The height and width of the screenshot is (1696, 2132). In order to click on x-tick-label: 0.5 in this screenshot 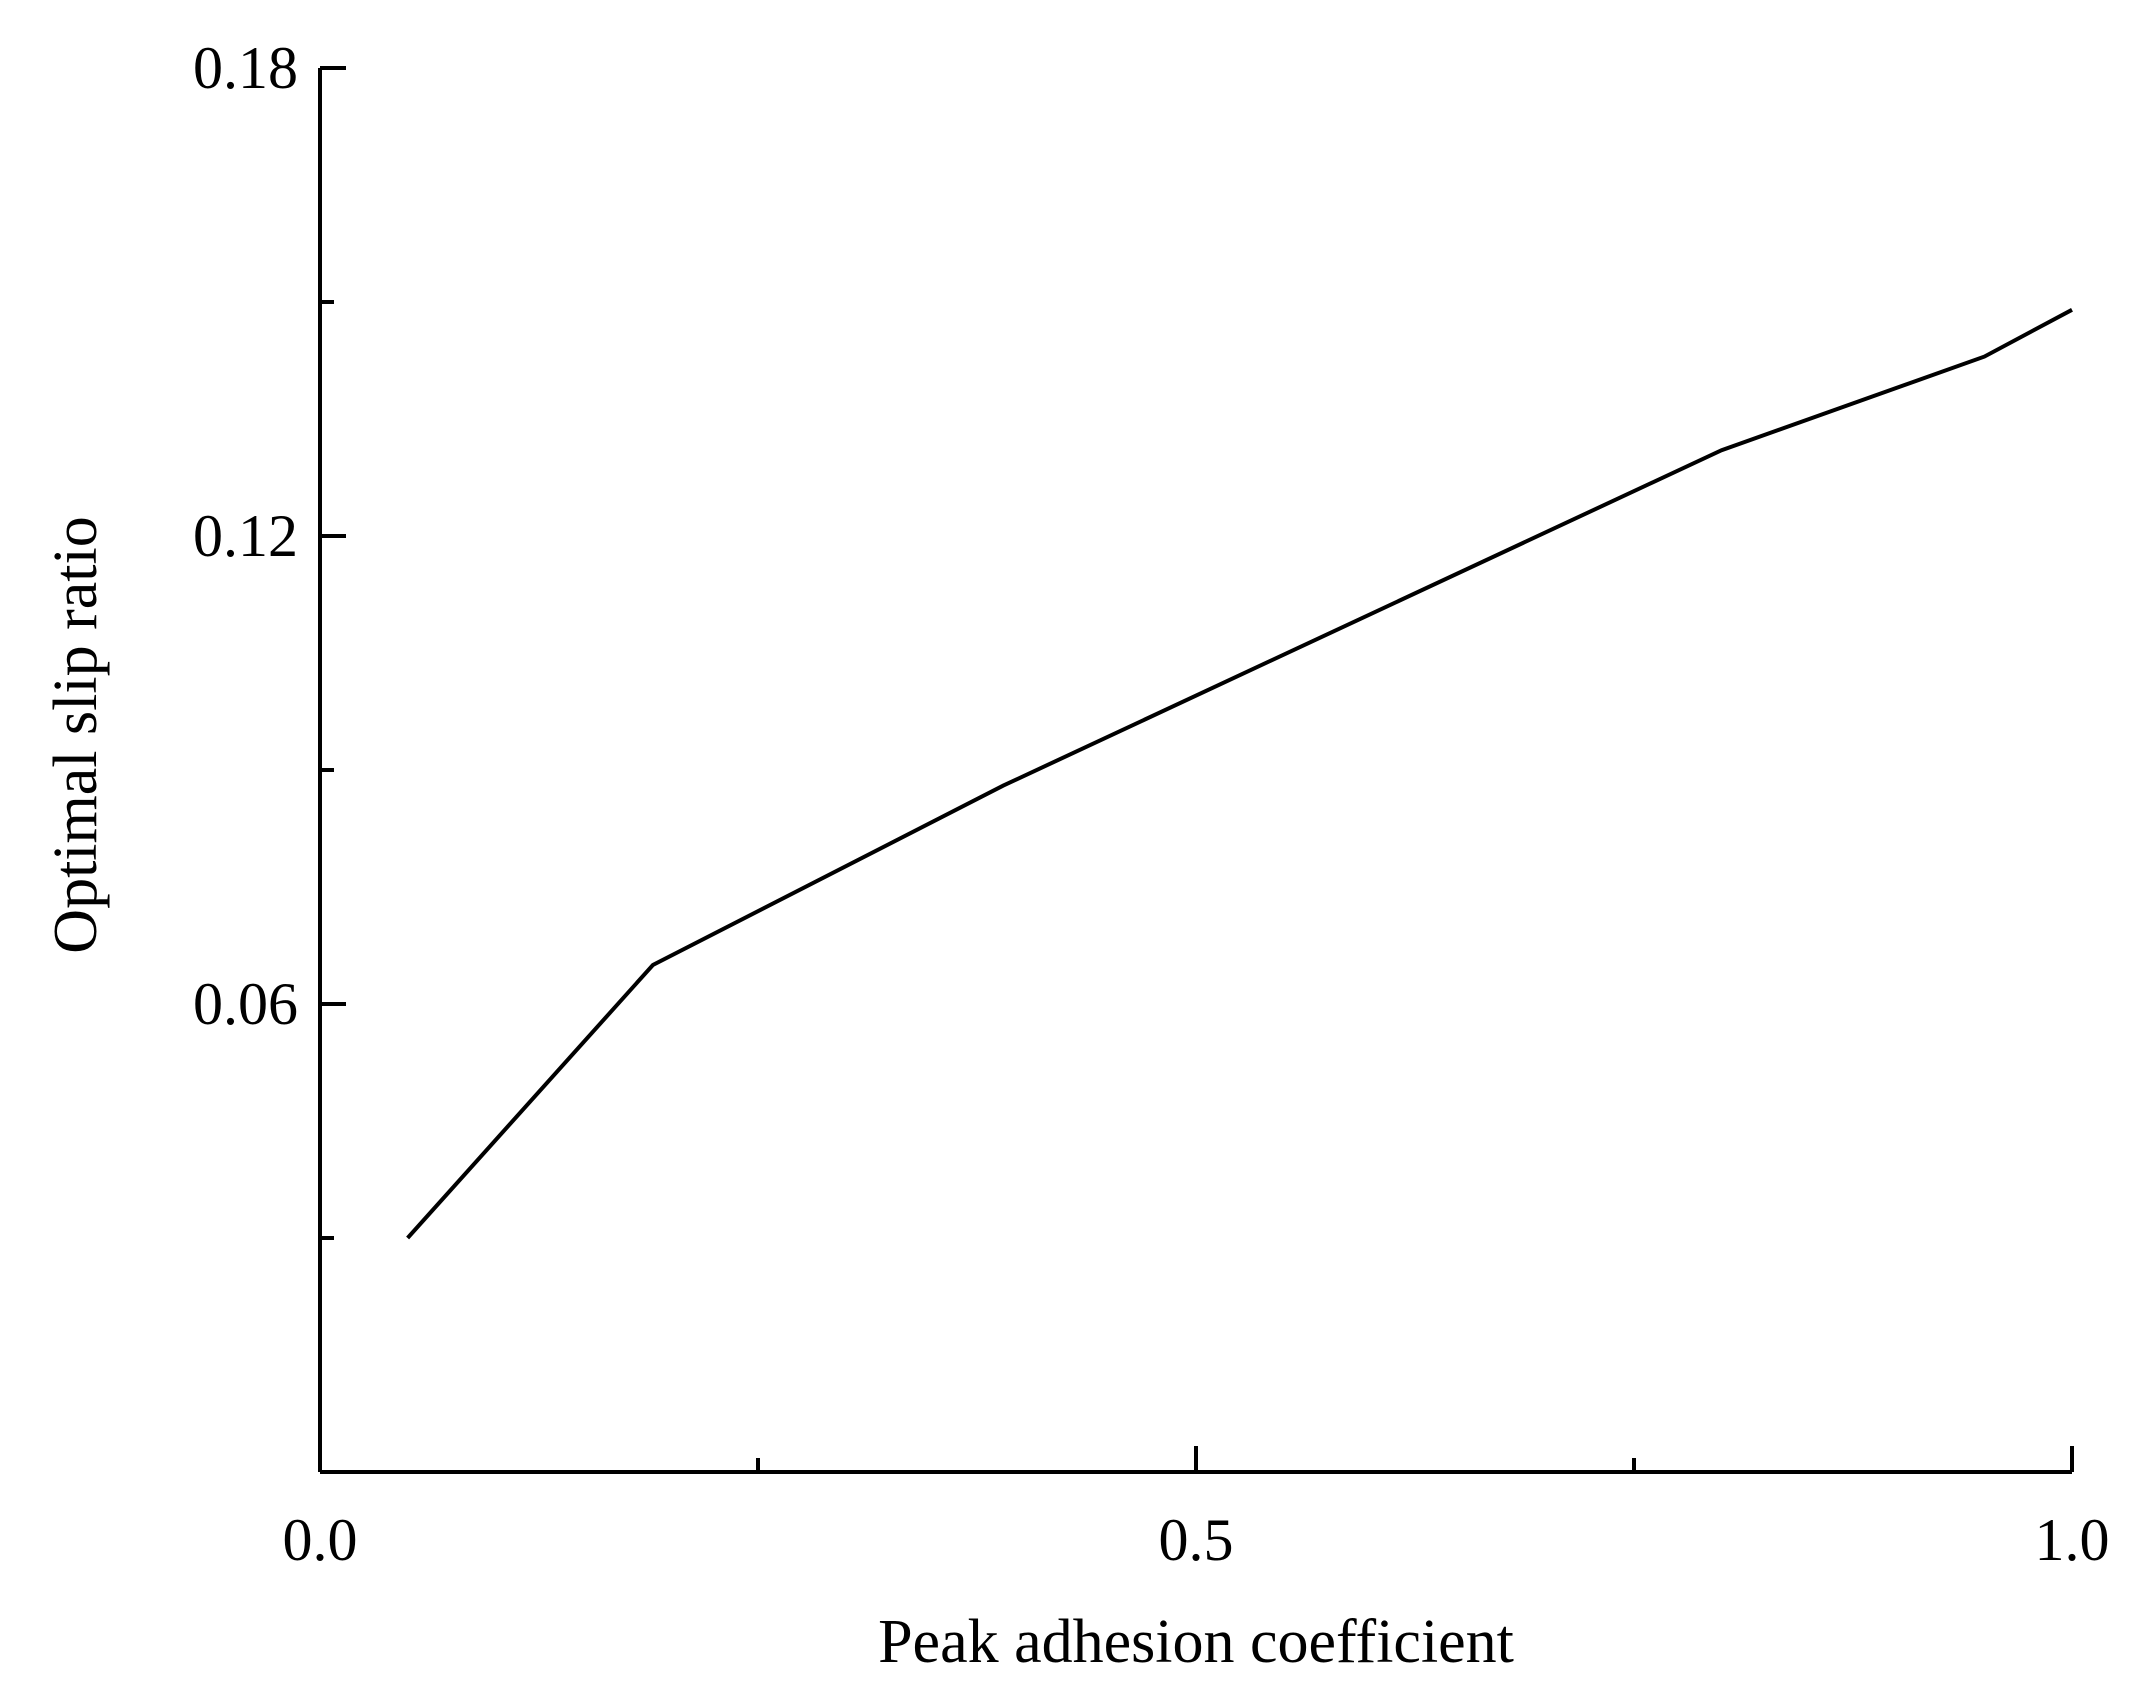, I will do `click(1196, 1540)`.